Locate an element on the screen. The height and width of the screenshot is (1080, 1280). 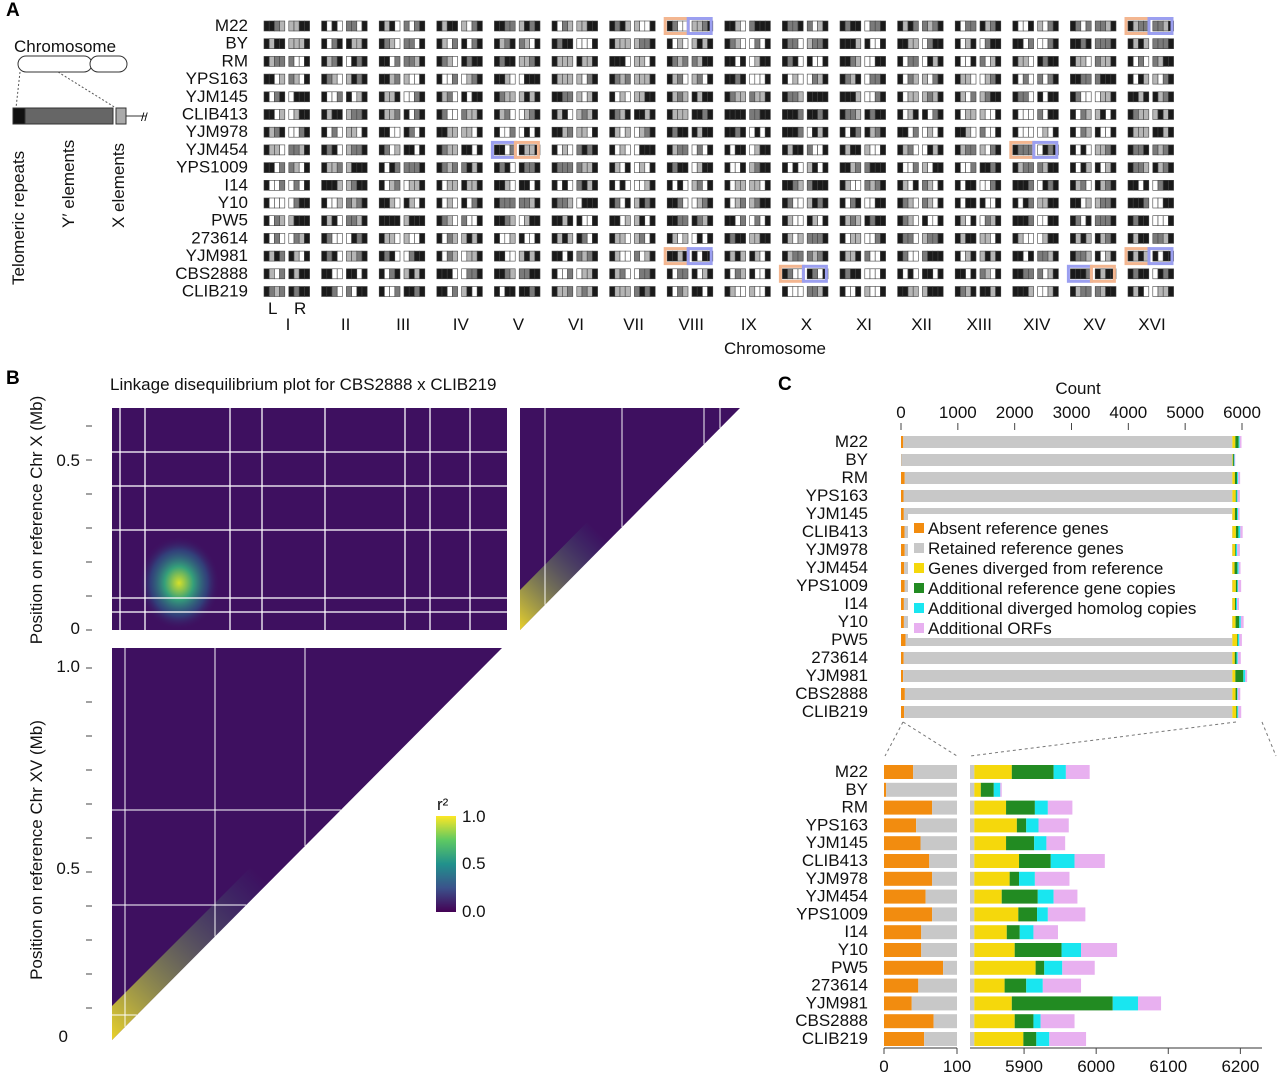
subtelomere-PW5-I is located at coordinates (286, 220).